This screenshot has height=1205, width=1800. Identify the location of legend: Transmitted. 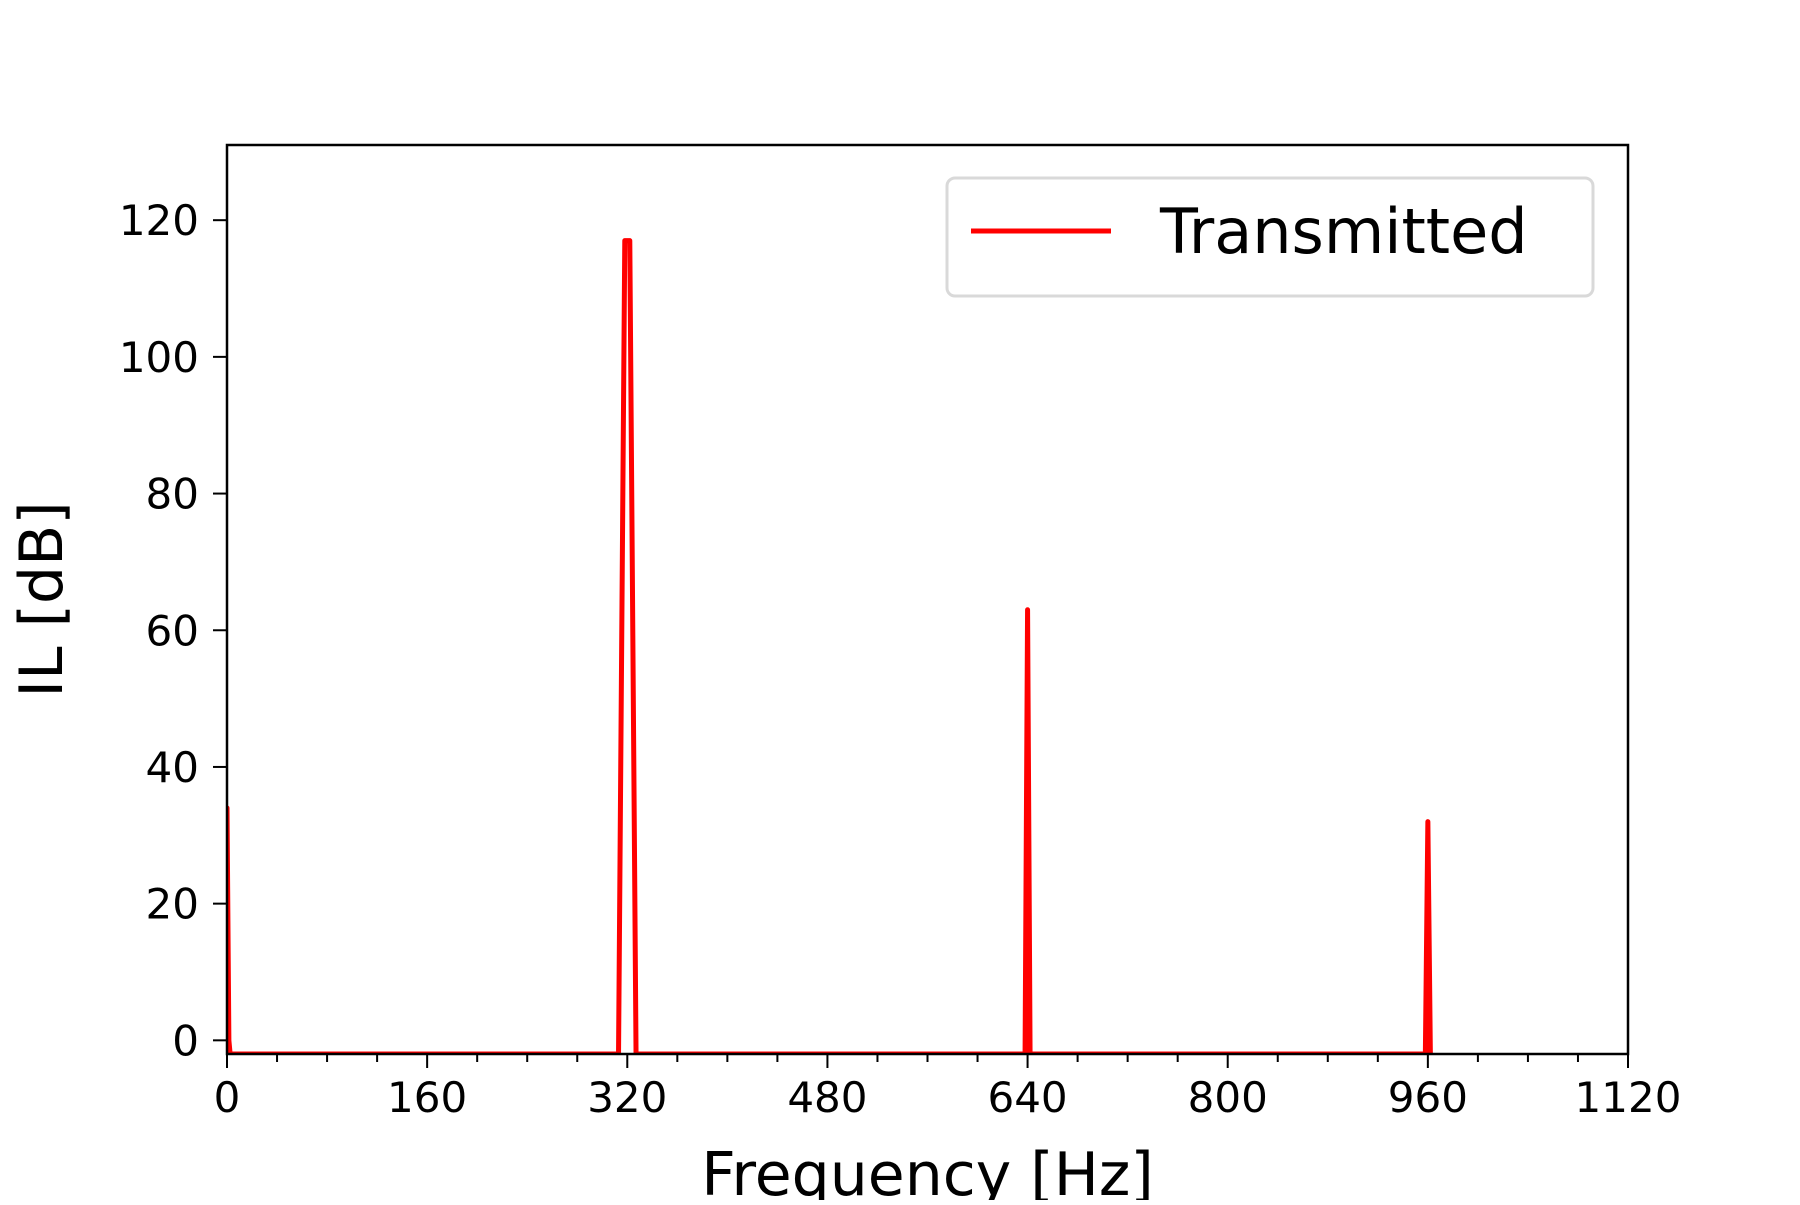
(1270, 237).